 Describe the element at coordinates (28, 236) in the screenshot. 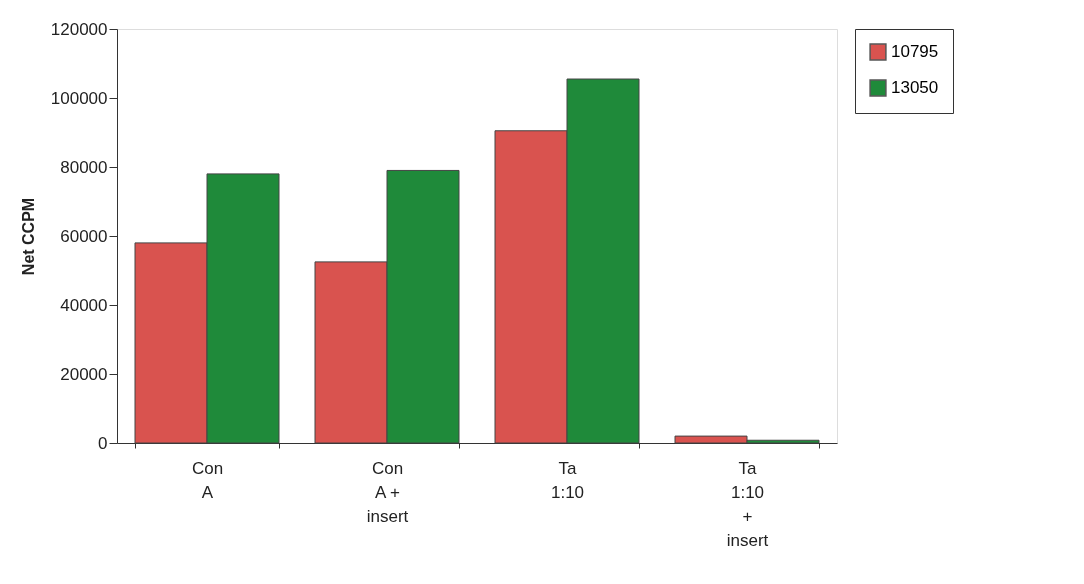

I see `y-axis-title: Net CCPM` at that location.